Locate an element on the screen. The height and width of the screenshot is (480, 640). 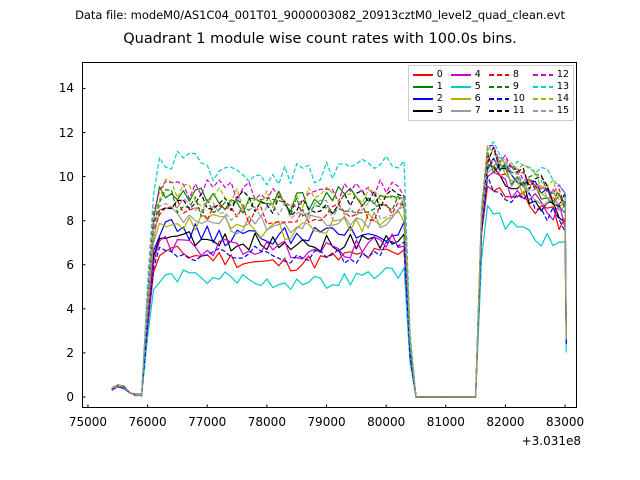
legend-item-14: 14 is located at coordinates (550, 99).